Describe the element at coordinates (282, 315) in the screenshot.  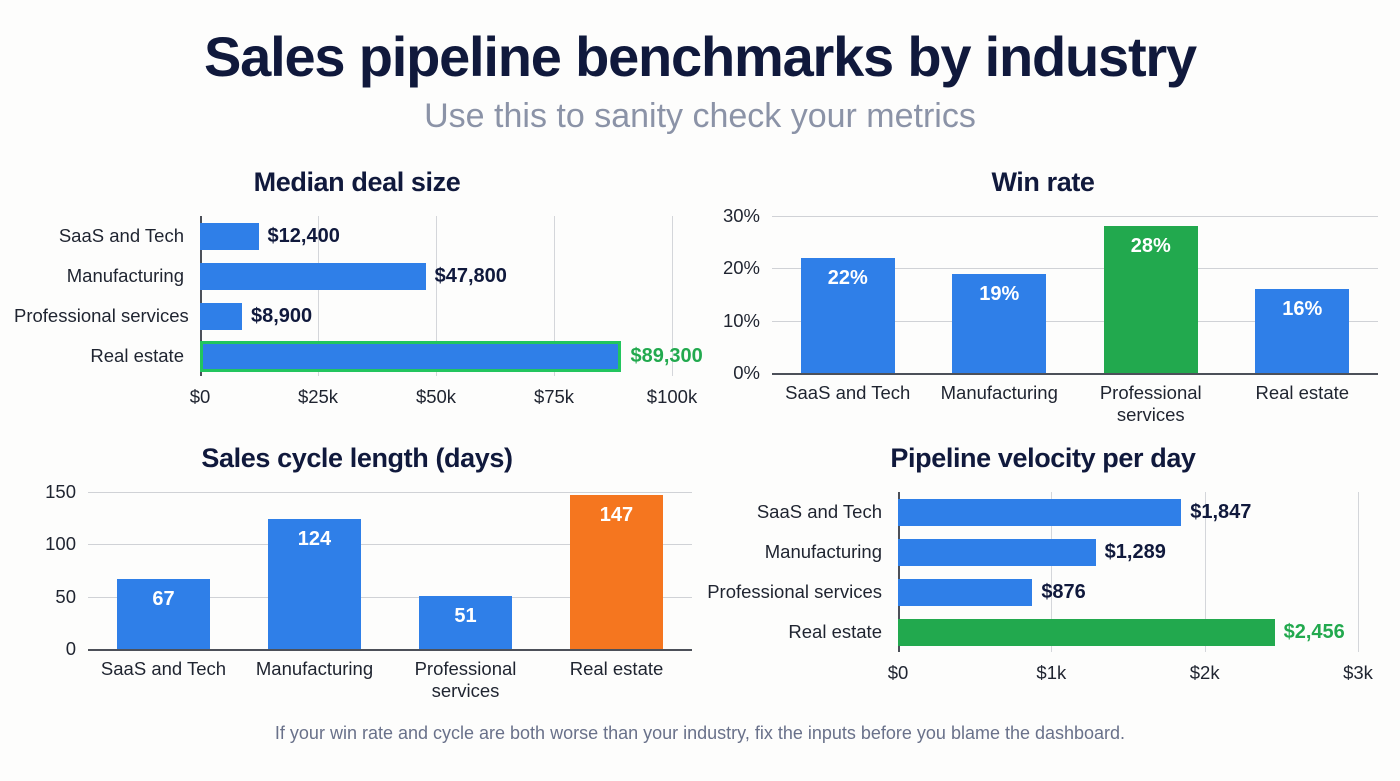
I see `bar-value-label: $8,900` at that location.